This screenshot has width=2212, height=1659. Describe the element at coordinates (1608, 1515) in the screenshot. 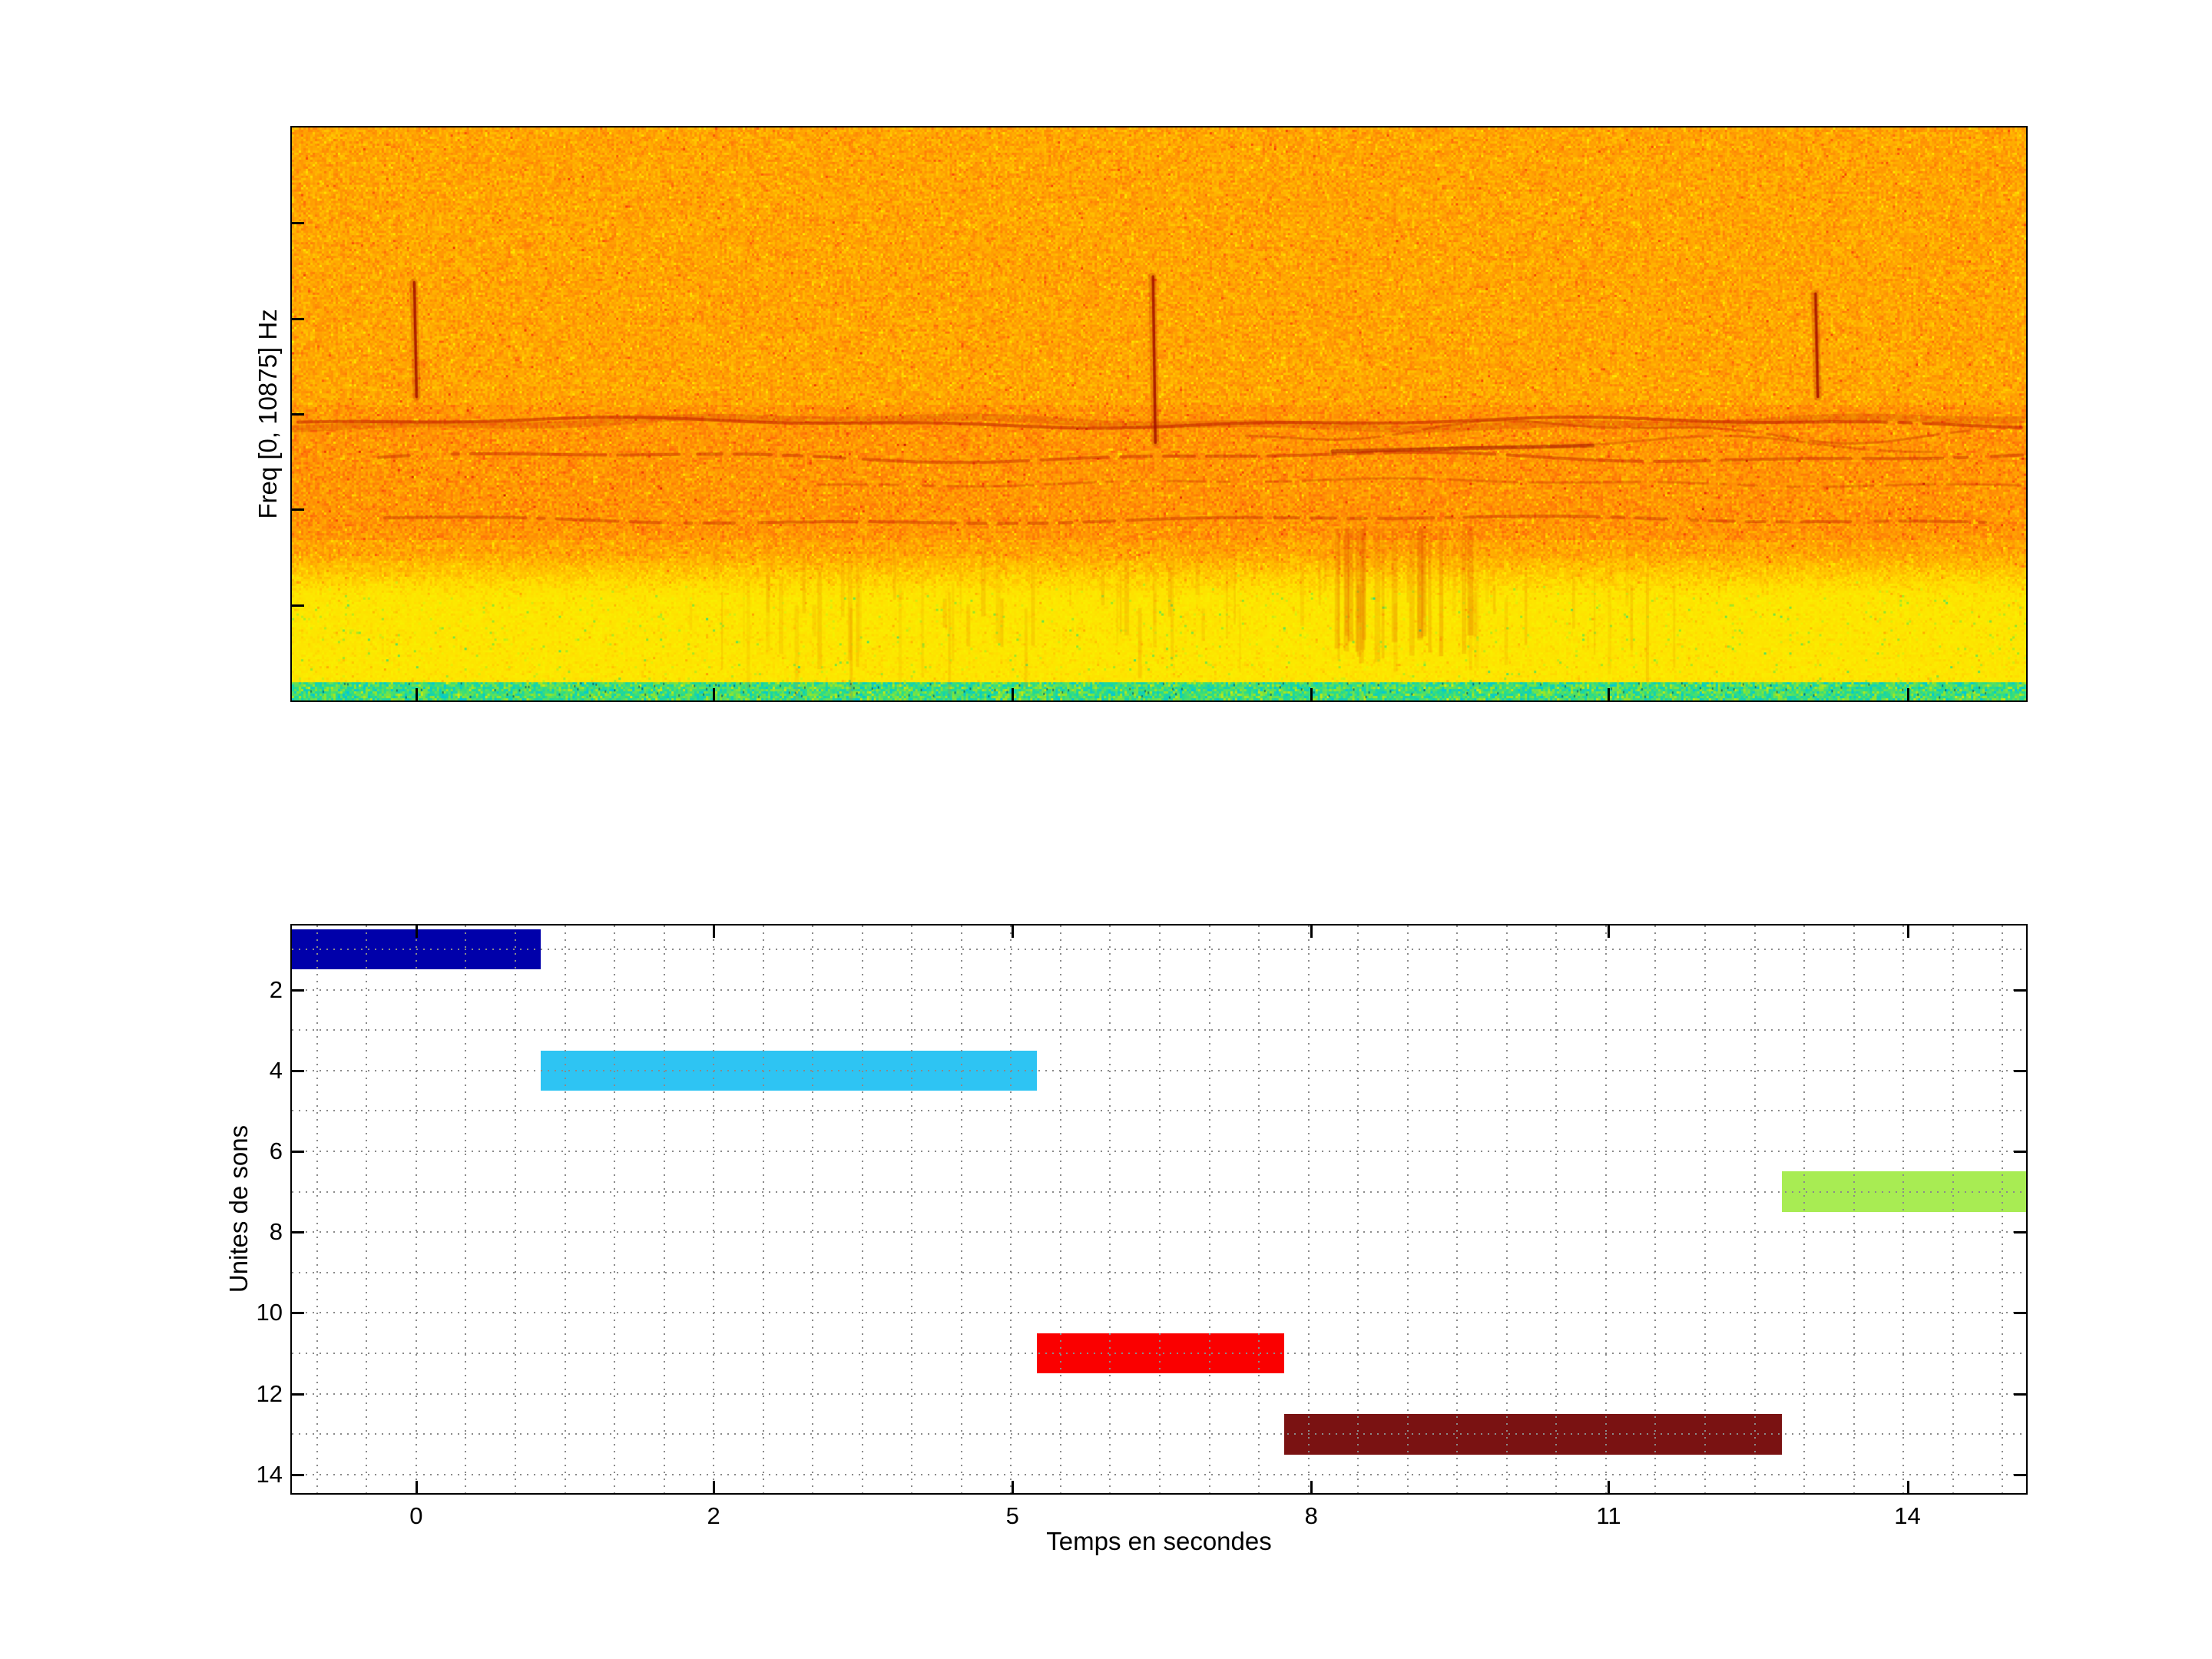

I see `x-tick-label: 11` at that location.